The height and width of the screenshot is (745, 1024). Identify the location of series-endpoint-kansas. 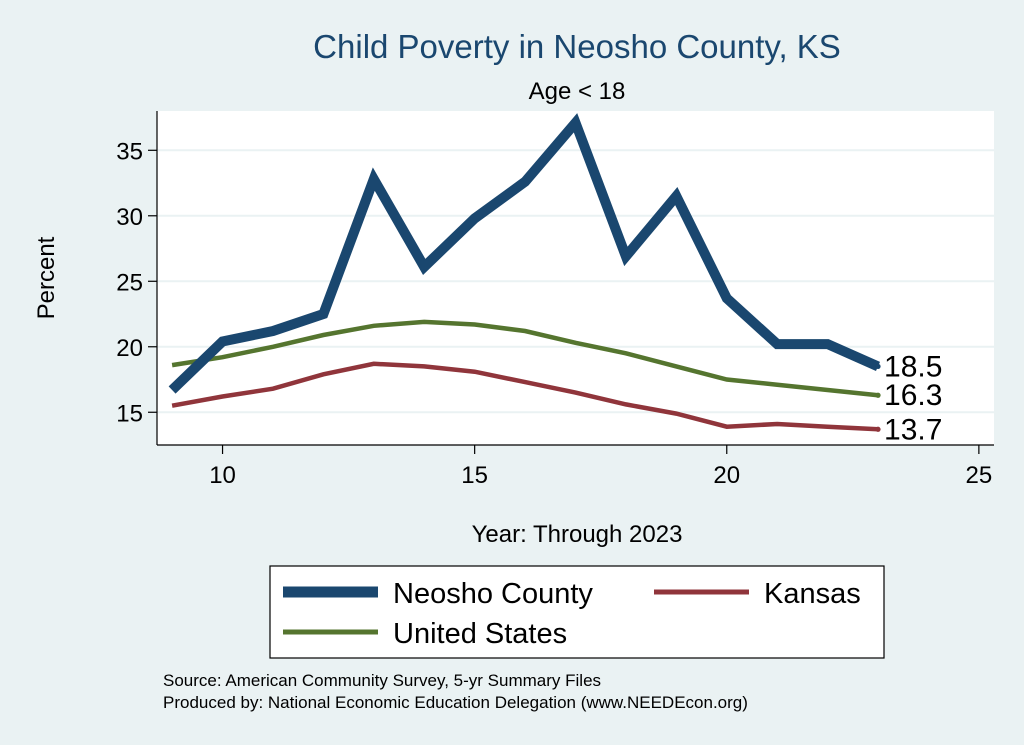
(878, 429).